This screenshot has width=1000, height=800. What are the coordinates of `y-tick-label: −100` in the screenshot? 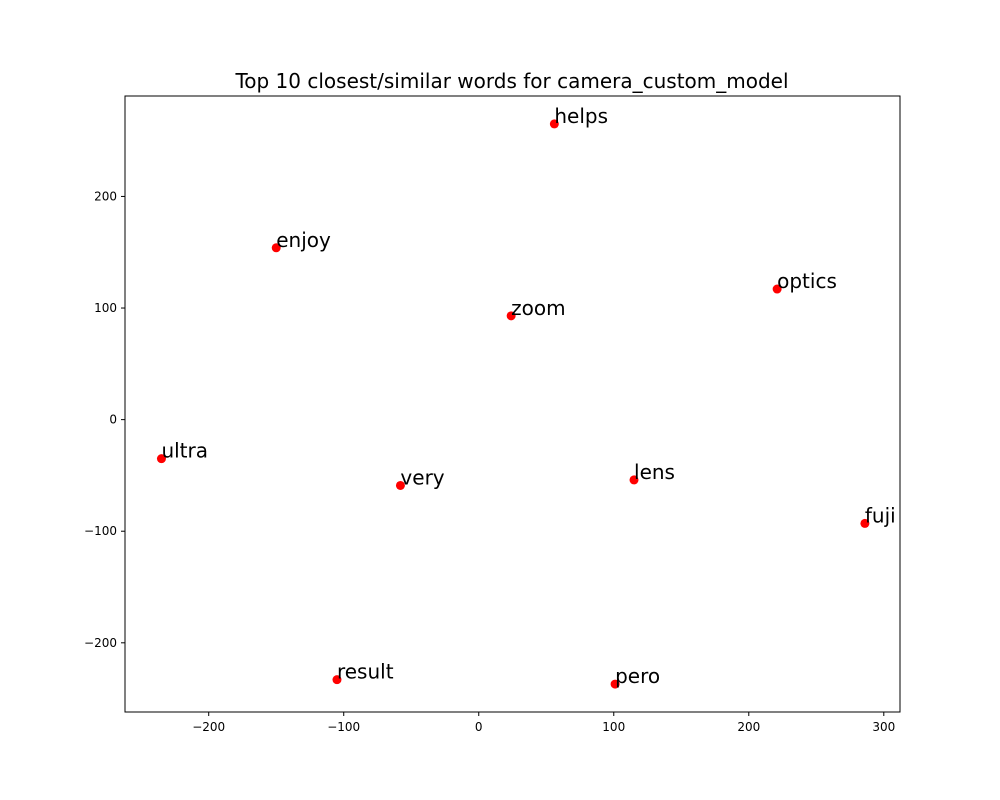 It's located at (100, 531).